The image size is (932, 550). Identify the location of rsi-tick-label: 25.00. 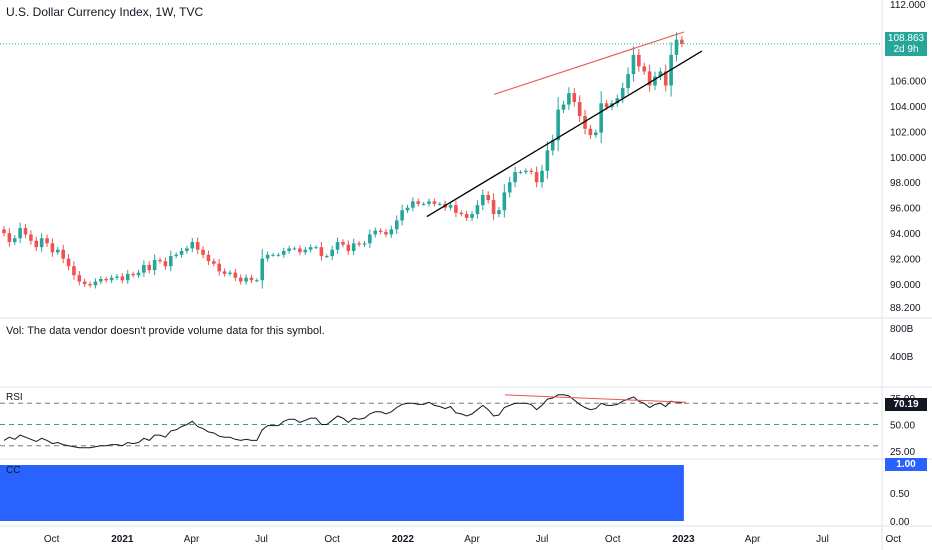
(902, 452).